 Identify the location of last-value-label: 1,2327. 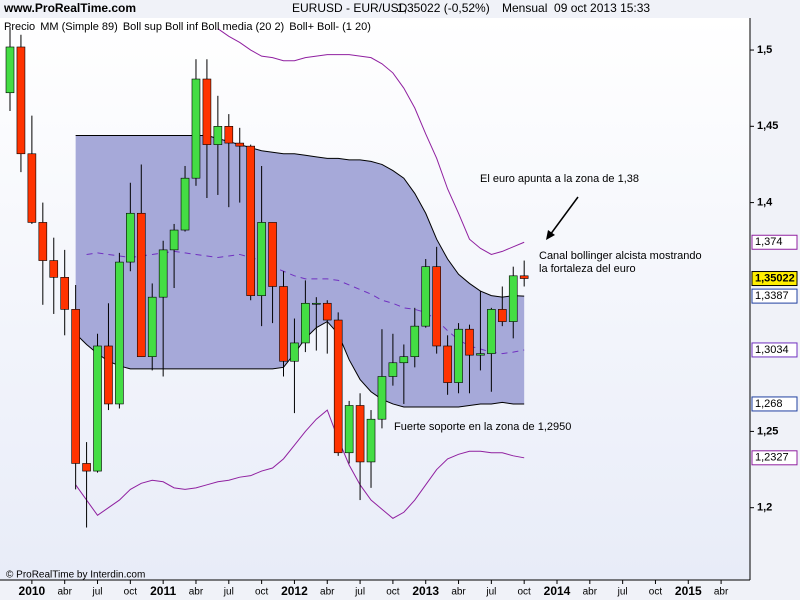
(772, 458).